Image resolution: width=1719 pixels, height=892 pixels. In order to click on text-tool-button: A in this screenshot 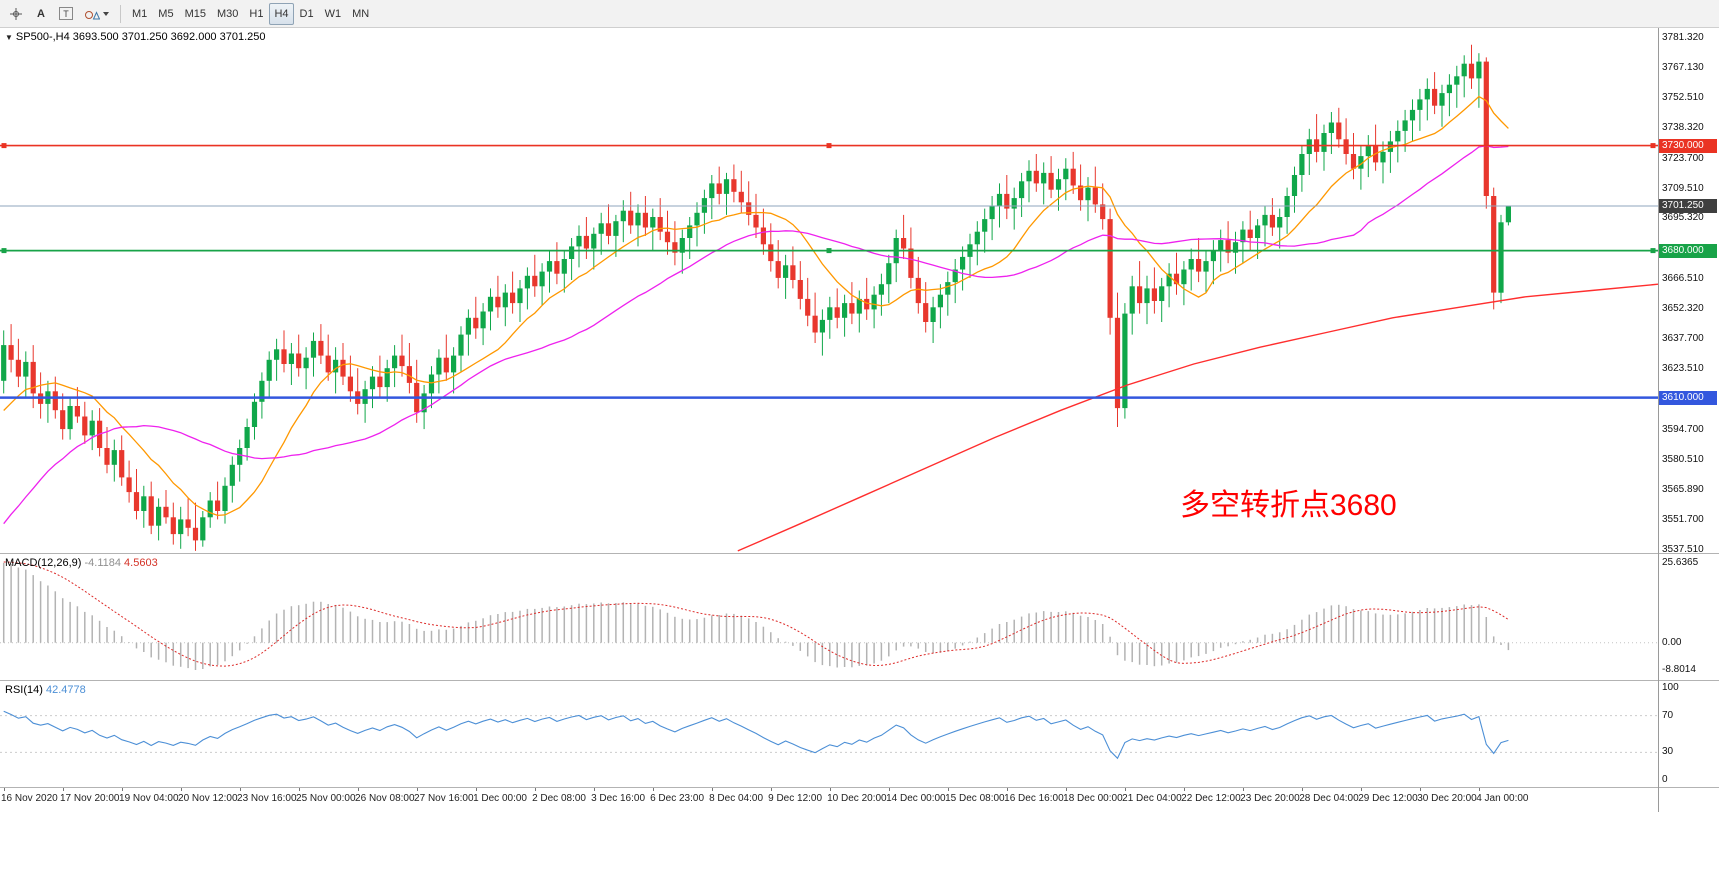, I will do `click(41, 13)`.